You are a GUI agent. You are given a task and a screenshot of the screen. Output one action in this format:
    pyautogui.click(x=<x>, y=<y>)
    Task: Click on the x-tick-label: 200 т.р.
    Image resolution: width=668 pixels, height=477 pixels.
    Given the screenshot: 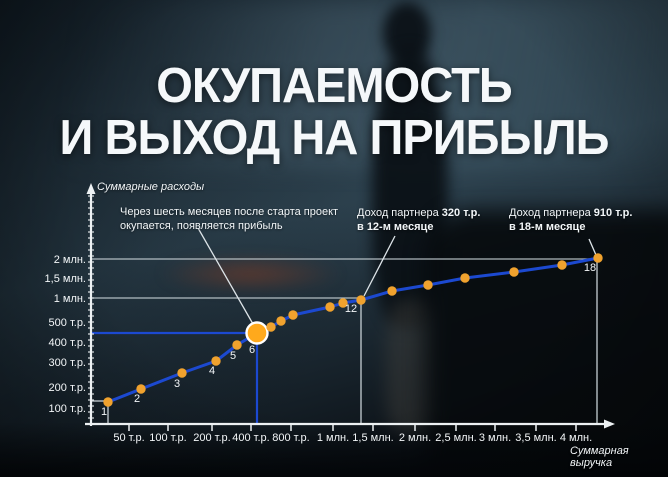 What is the action you would take?
    pyautogui.click(x=211, y=438)
    